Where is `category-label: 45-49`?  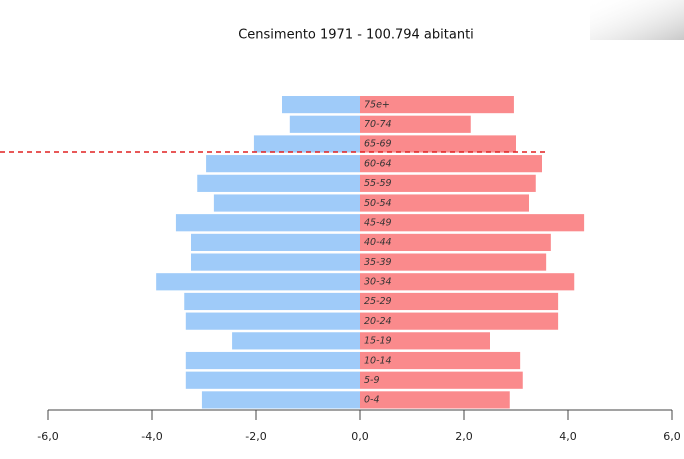 category-label: 45-49 is located at coordinates (378, 222).